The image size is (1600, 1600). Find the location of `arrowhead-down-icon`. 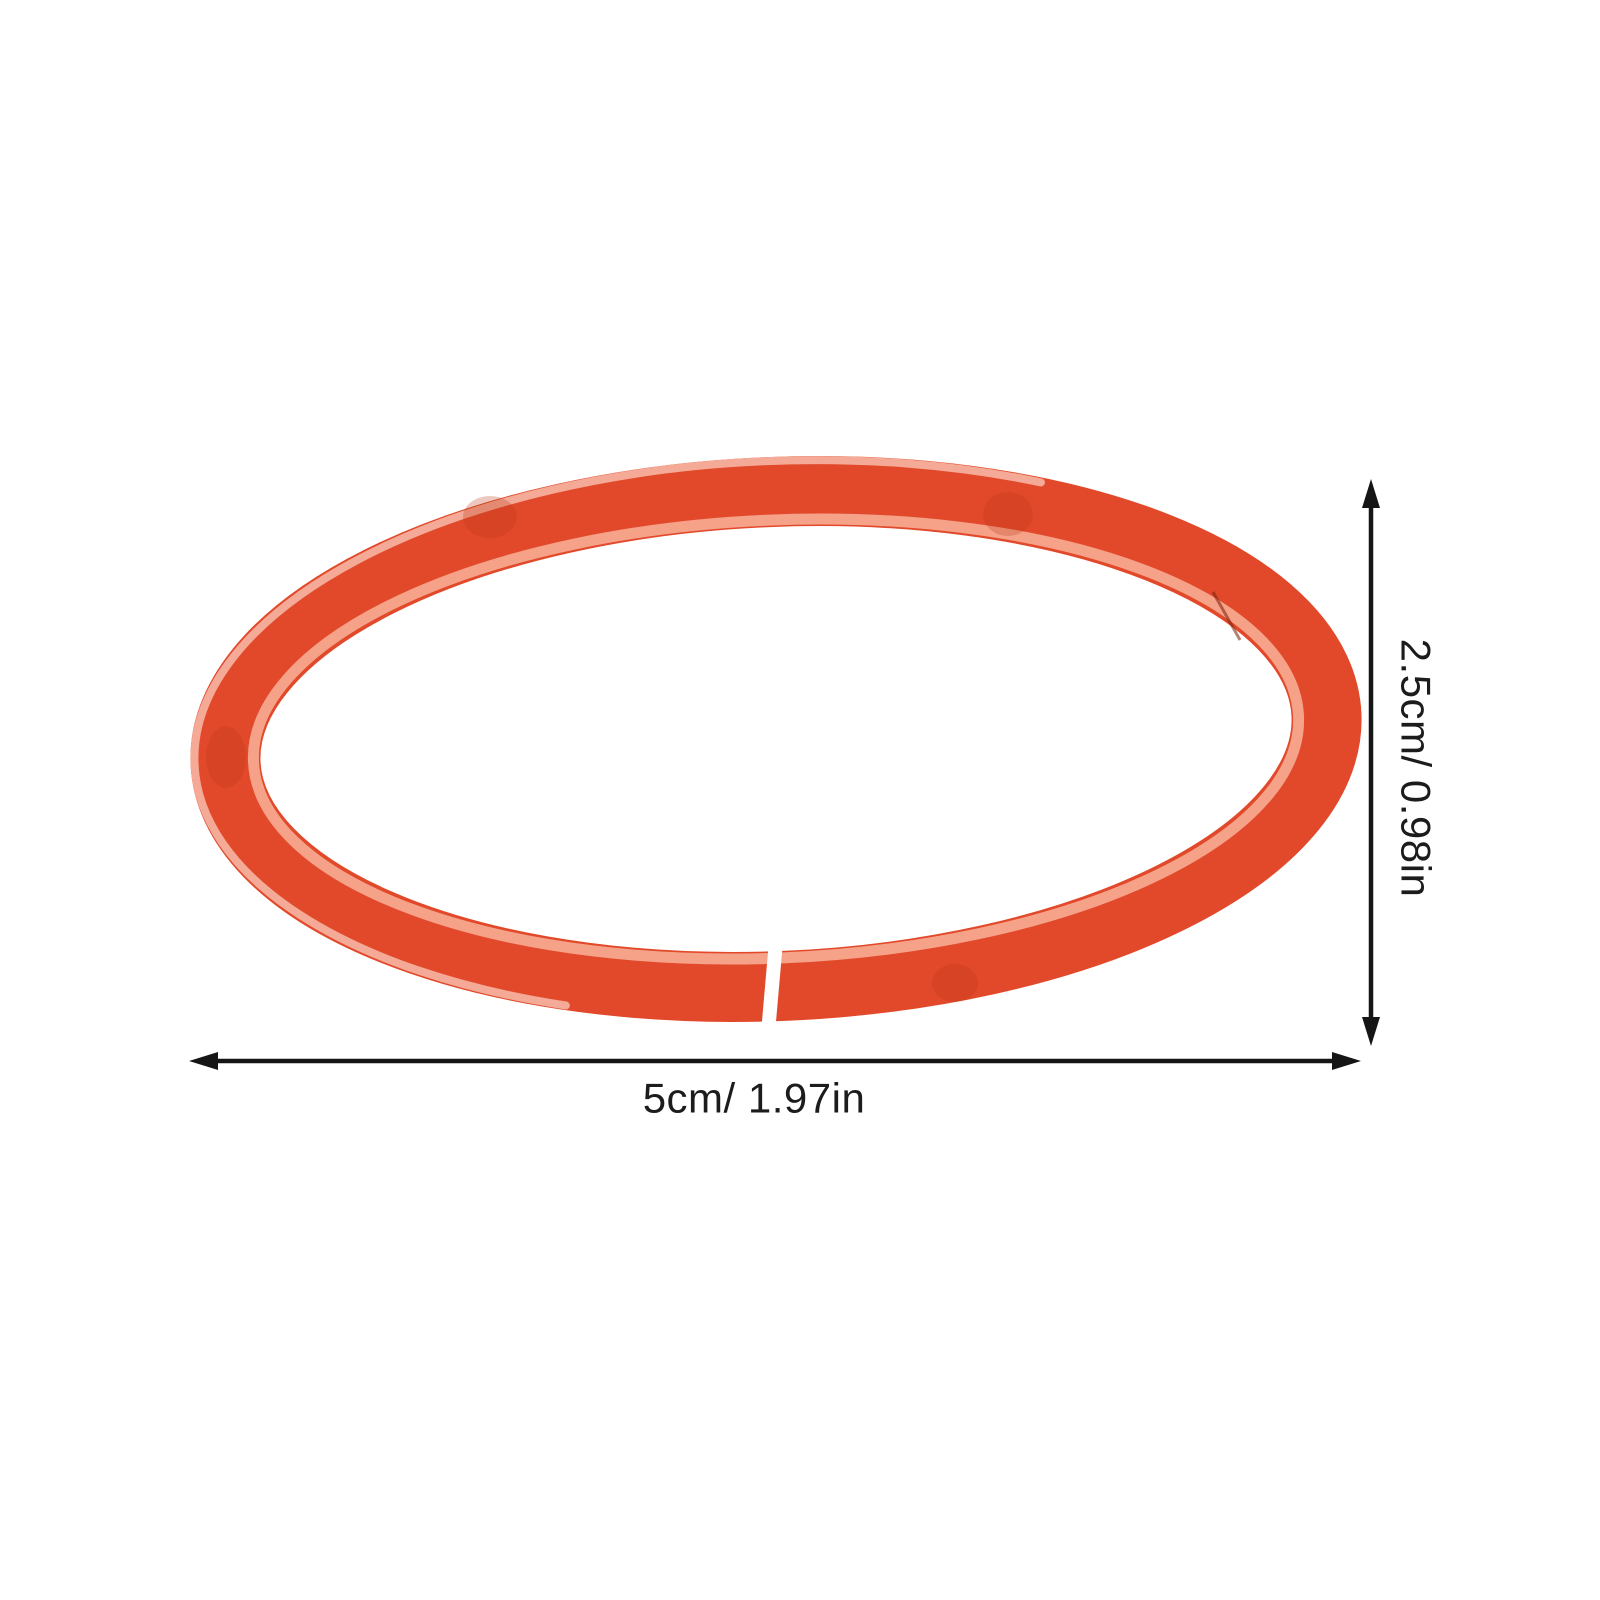

arrowhead-down-icon is located at coordinates (1371, 1031).